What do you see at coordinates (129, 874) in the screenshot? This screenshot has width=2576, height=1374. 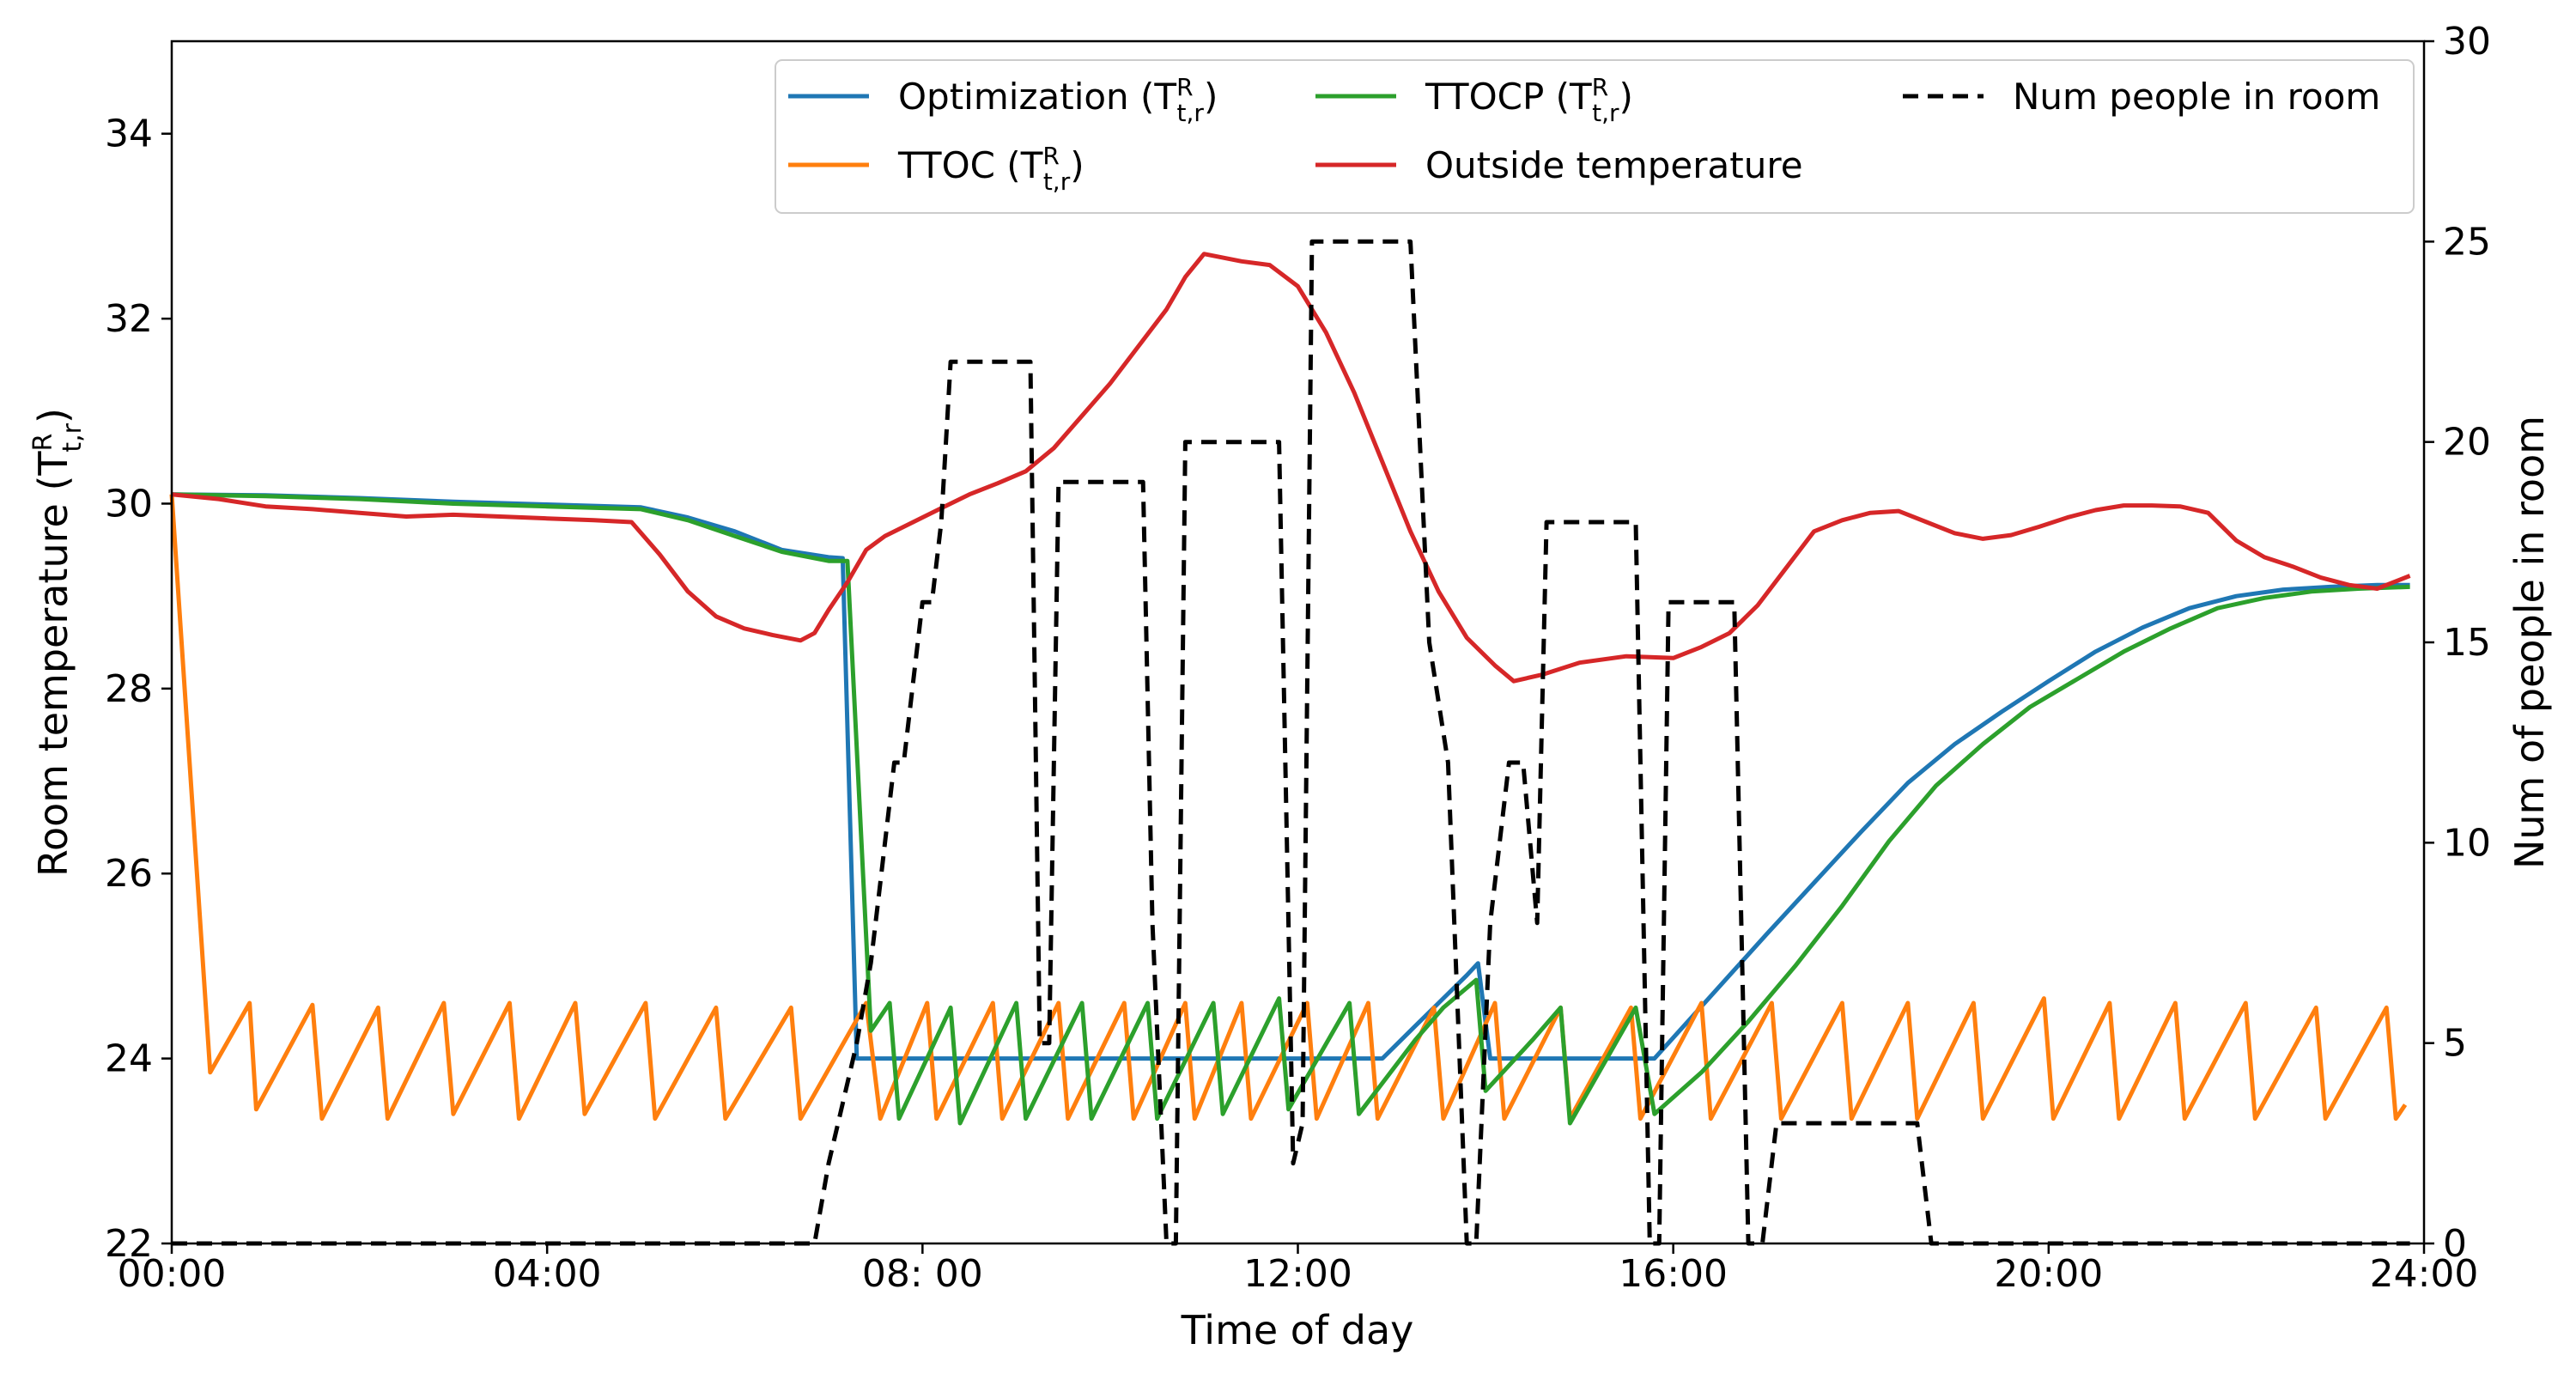 I see `y-tick-label: 26` at bounding box center [129, 874].